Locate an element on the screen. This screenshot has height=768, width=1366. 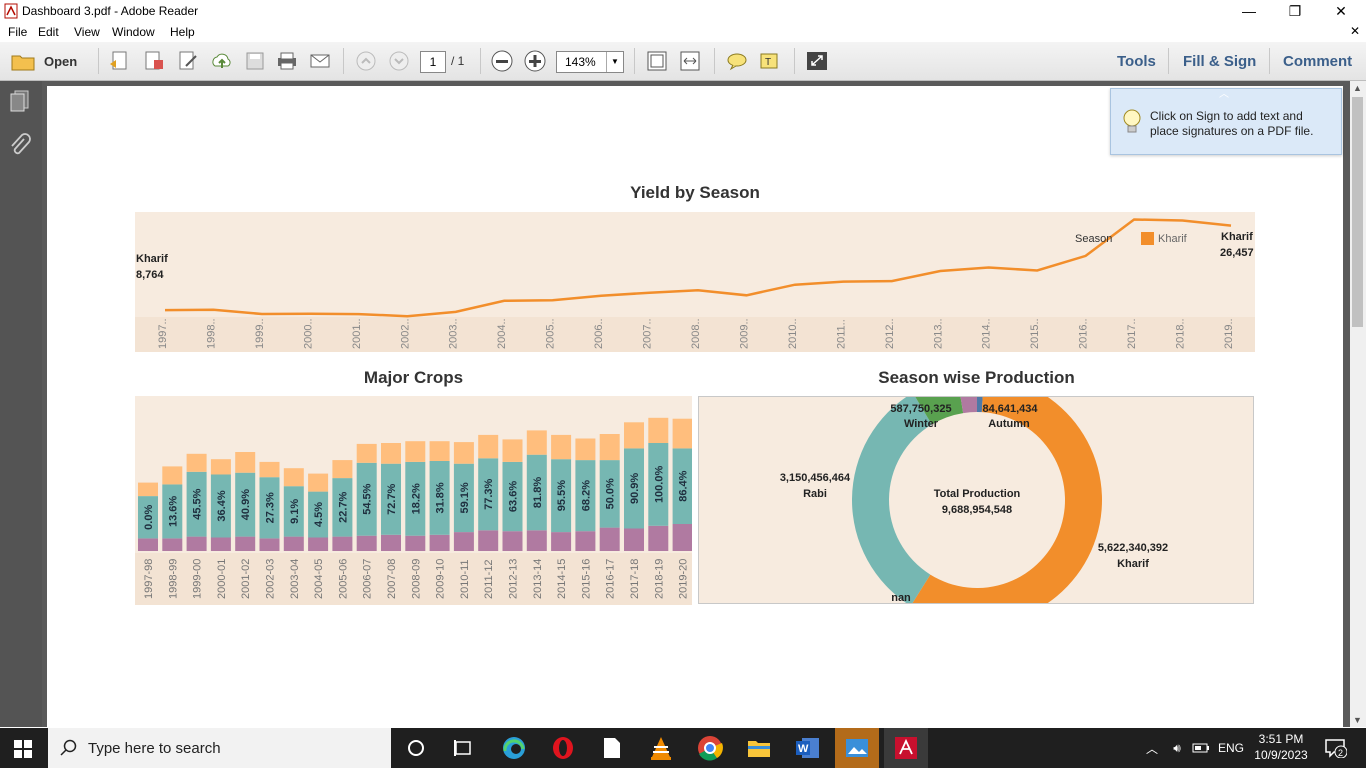
comment-tab: Comment is located at coordinates (1318, 61).